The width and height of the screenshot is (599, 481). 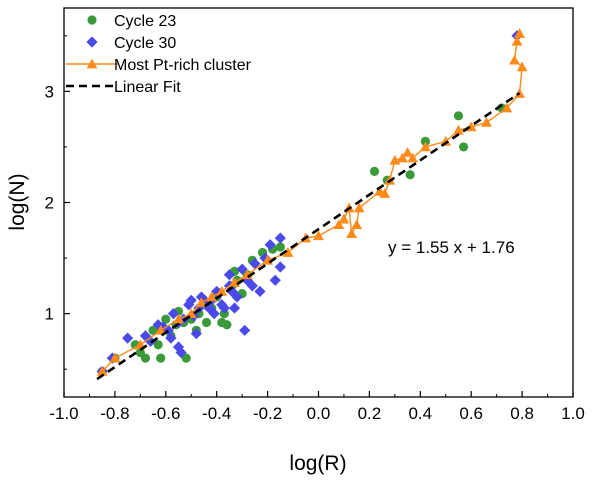 I want to click on x-axis: -1.0 -0.8 -0.6 -0.4 -0.2 0.0 0.2 0.4 0.6 0.8 1.0, so click(x=317, y=407).